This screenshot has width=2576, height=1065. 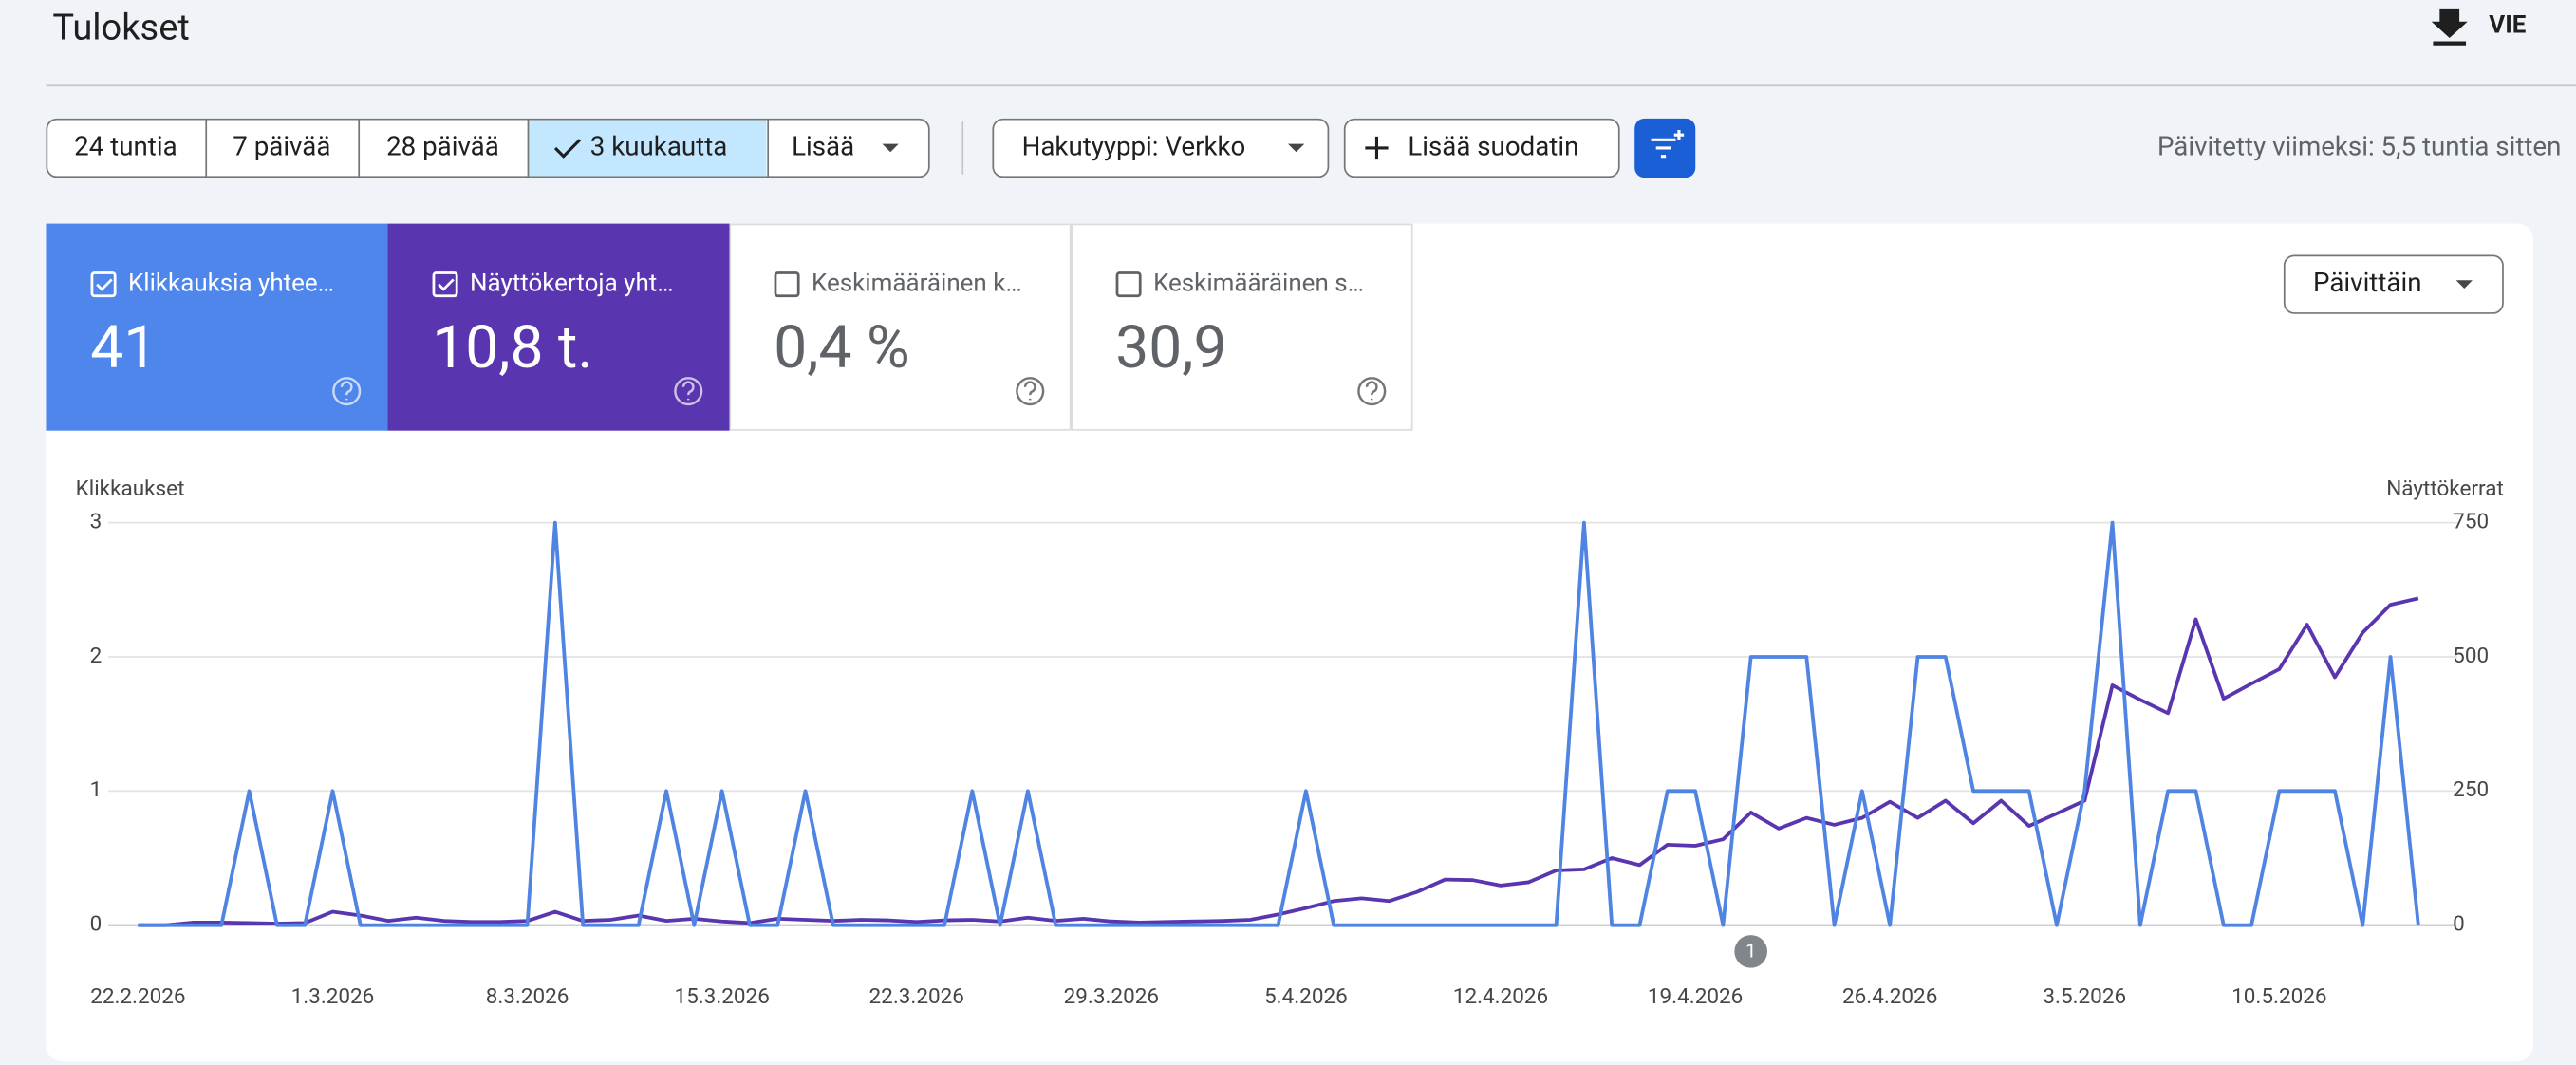 What do you see at coordinates (333, 996) in the screenshot?
I see `x-tick-label: 1.3.2026` at bounding box center [333, 996].